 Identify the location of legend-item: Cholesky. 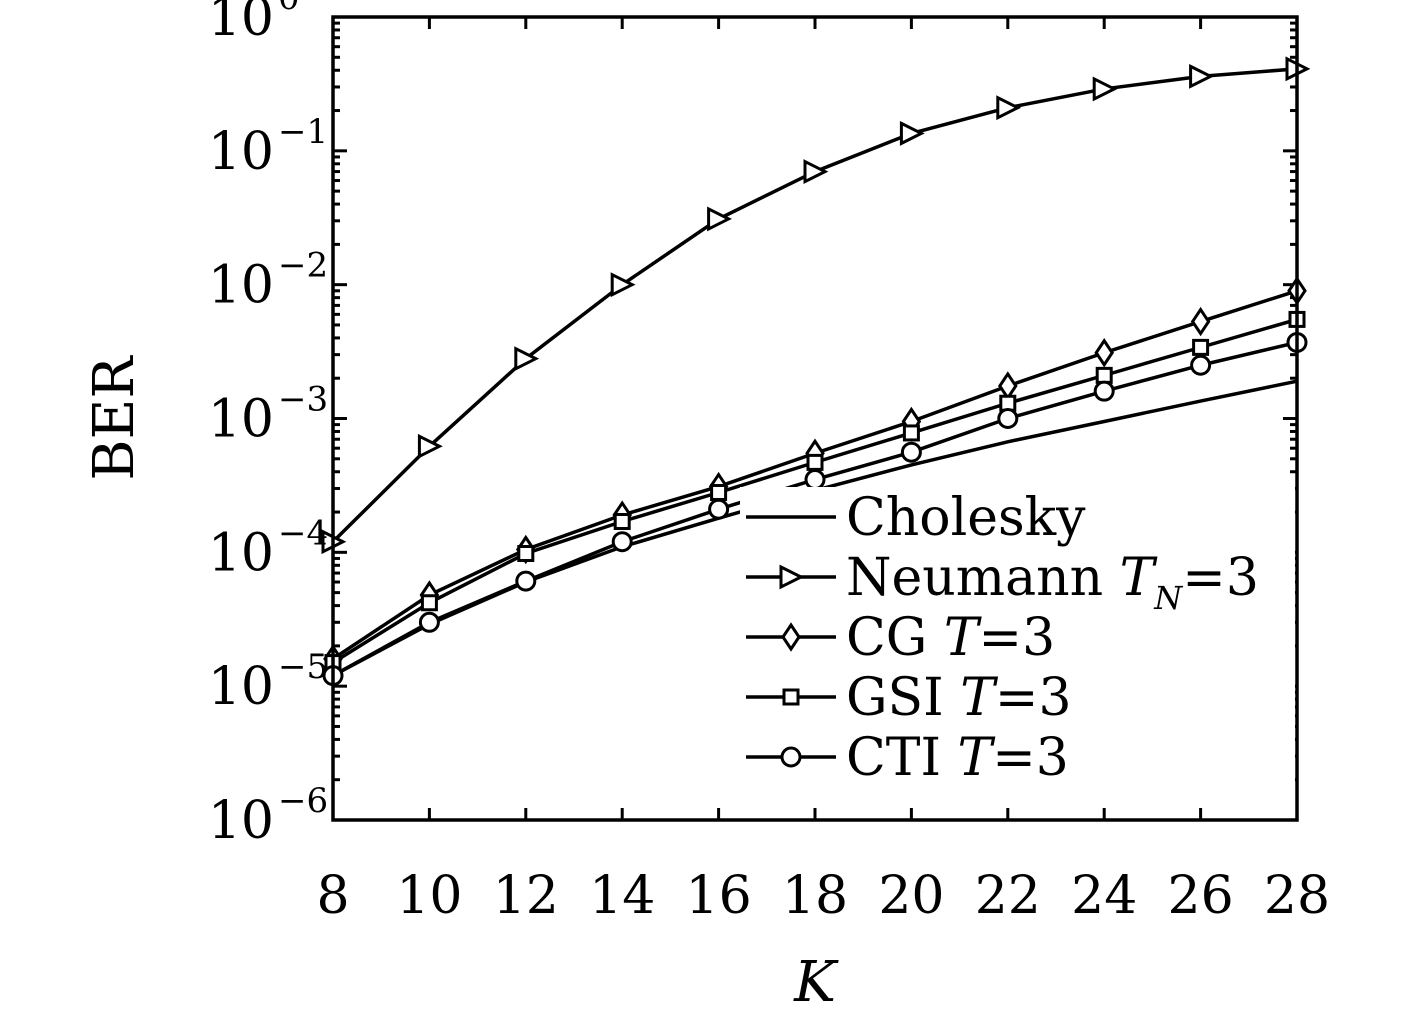
(916, 518).